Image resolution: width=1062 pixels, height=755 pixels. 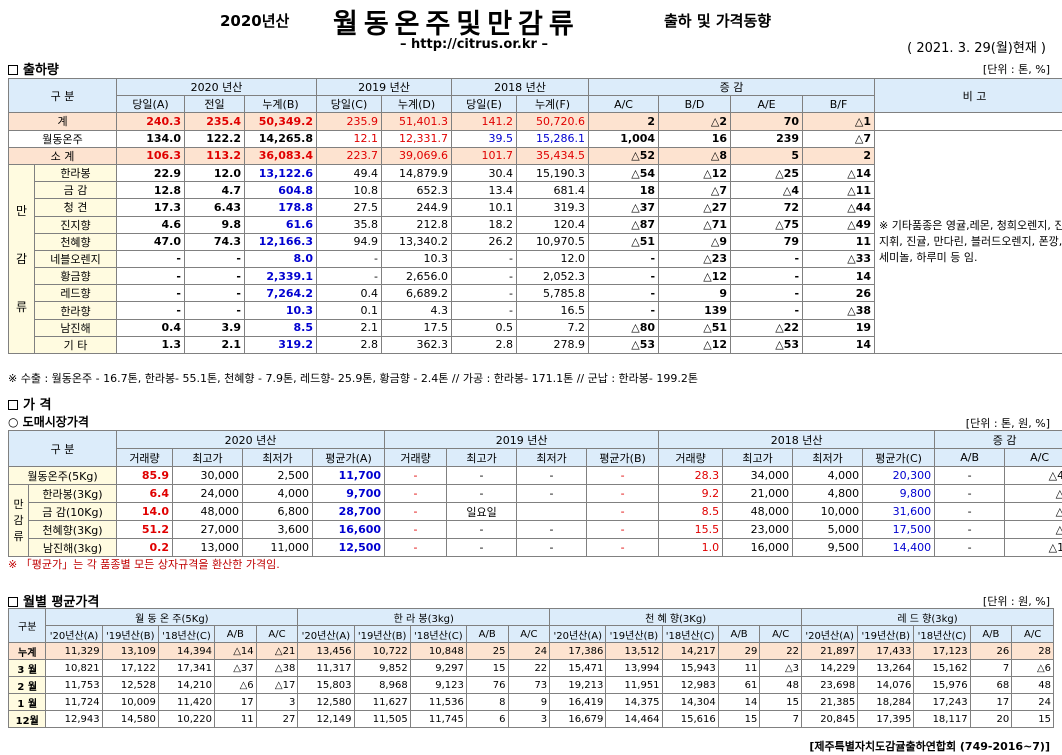 I want to click on data-cell: 17,123, so click(x=942, y=651).